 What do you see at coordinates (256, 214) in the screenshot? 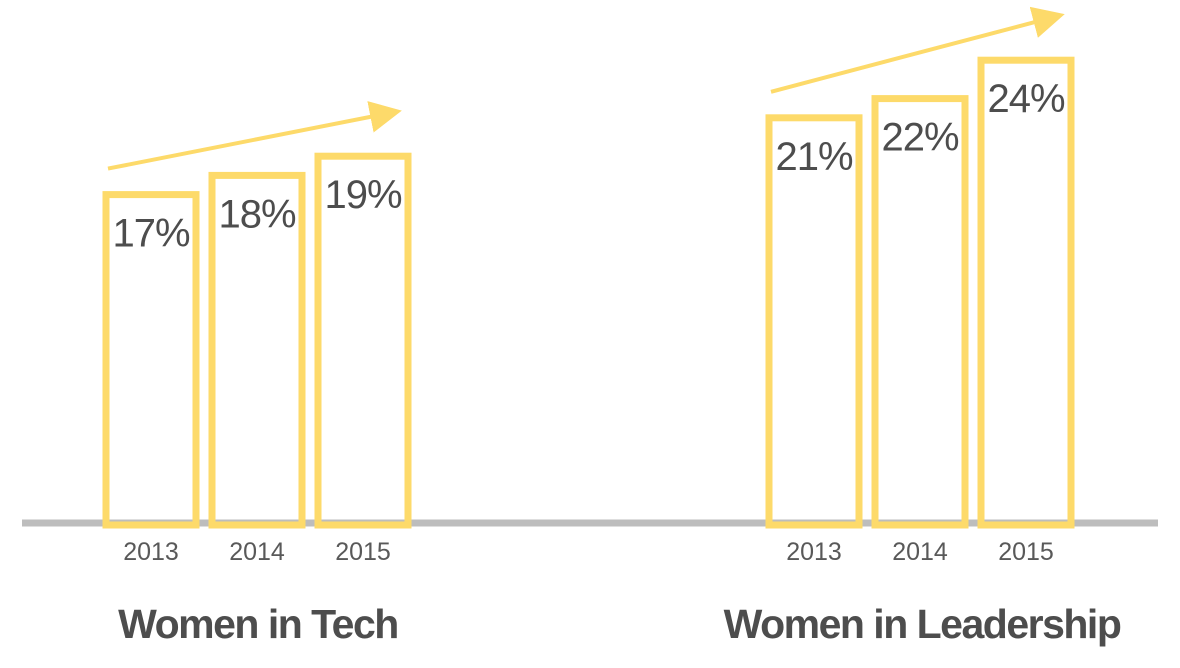
I see `bar-value-label: 18%` at bounding box center [256, 214].